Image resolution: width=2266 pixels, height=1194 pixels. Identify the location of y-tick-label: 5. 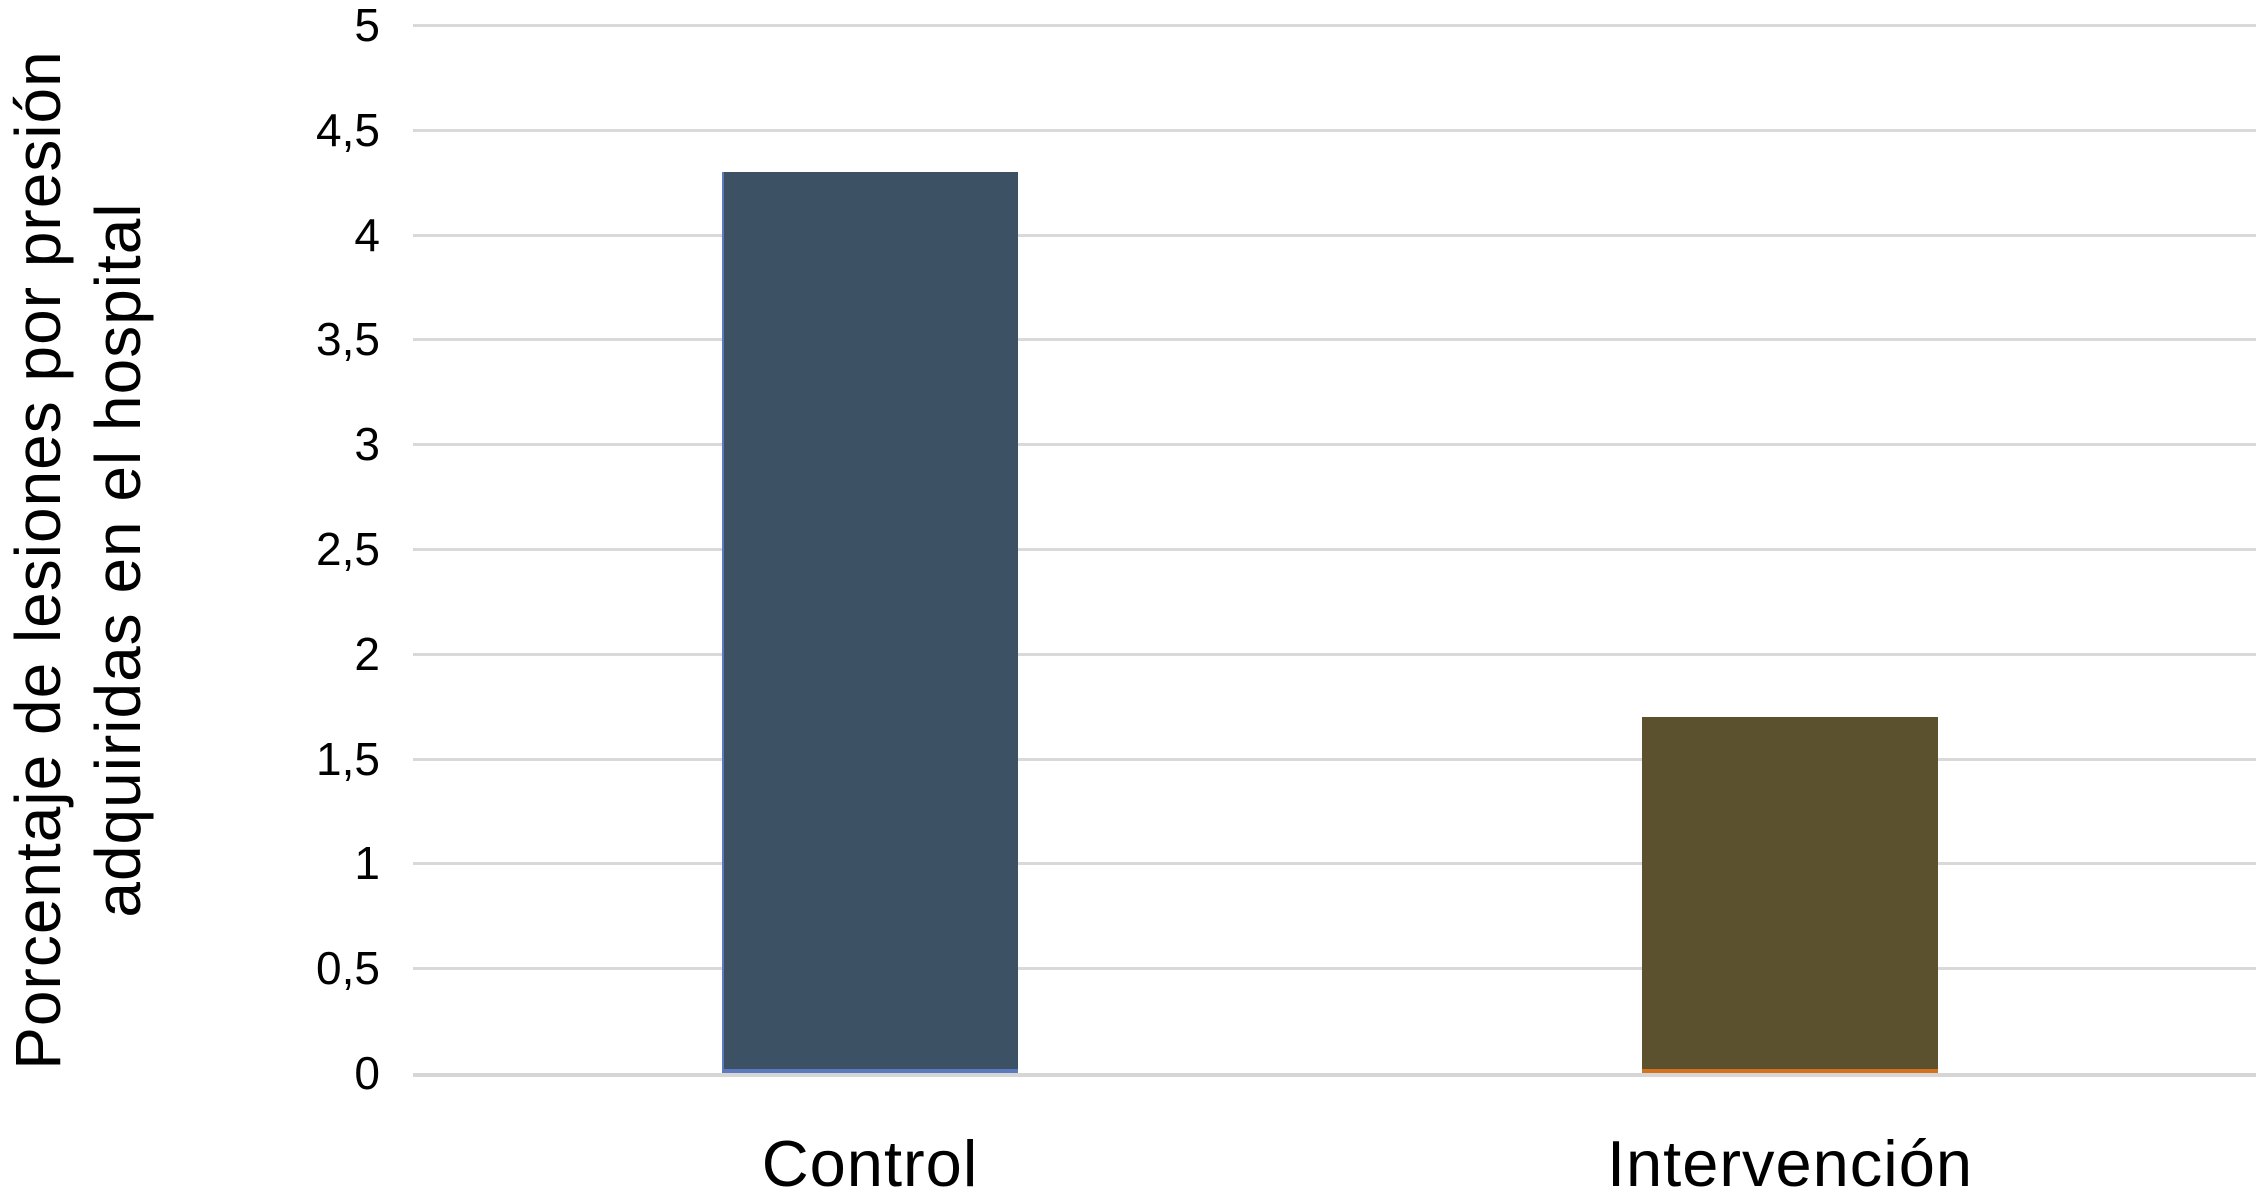
(367, 25).